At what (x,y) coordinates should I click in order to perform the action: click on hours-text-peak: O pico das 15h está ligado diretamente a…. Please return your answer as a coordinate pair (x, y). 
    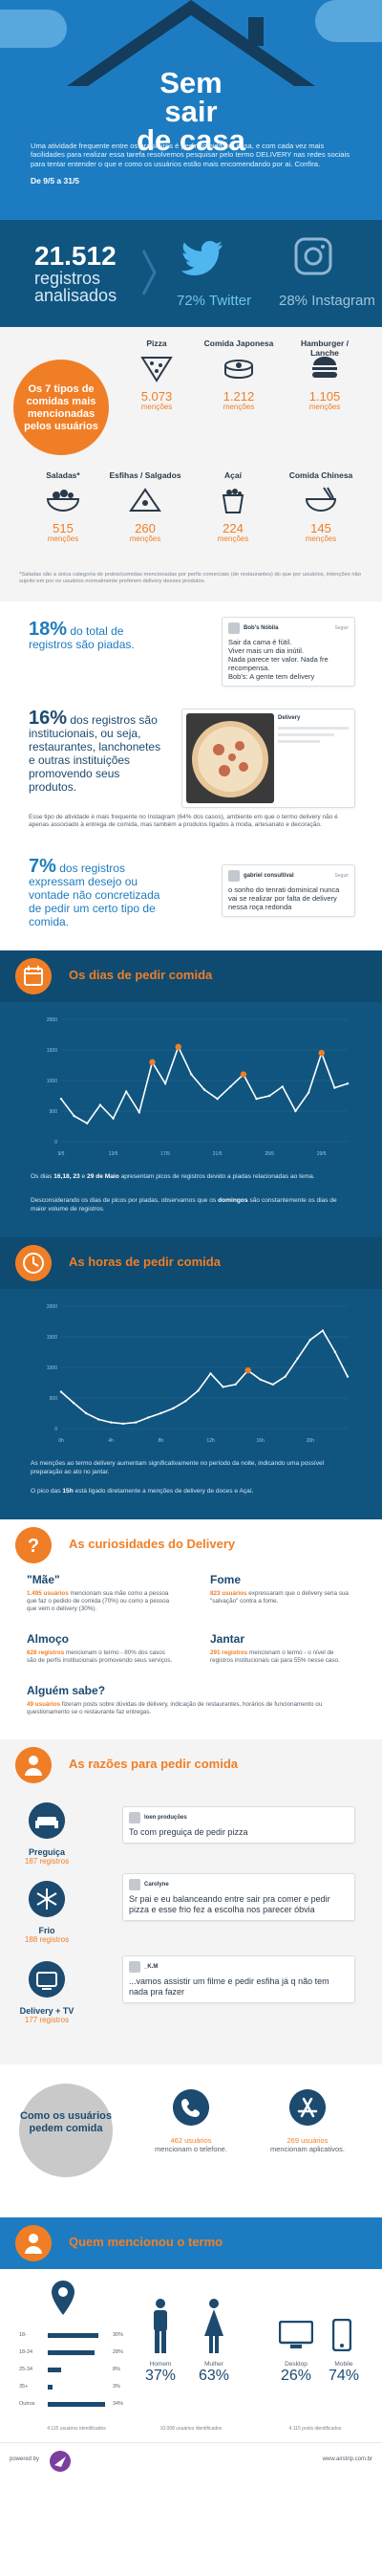
    Looking at the image, I should click on (142, 1491).